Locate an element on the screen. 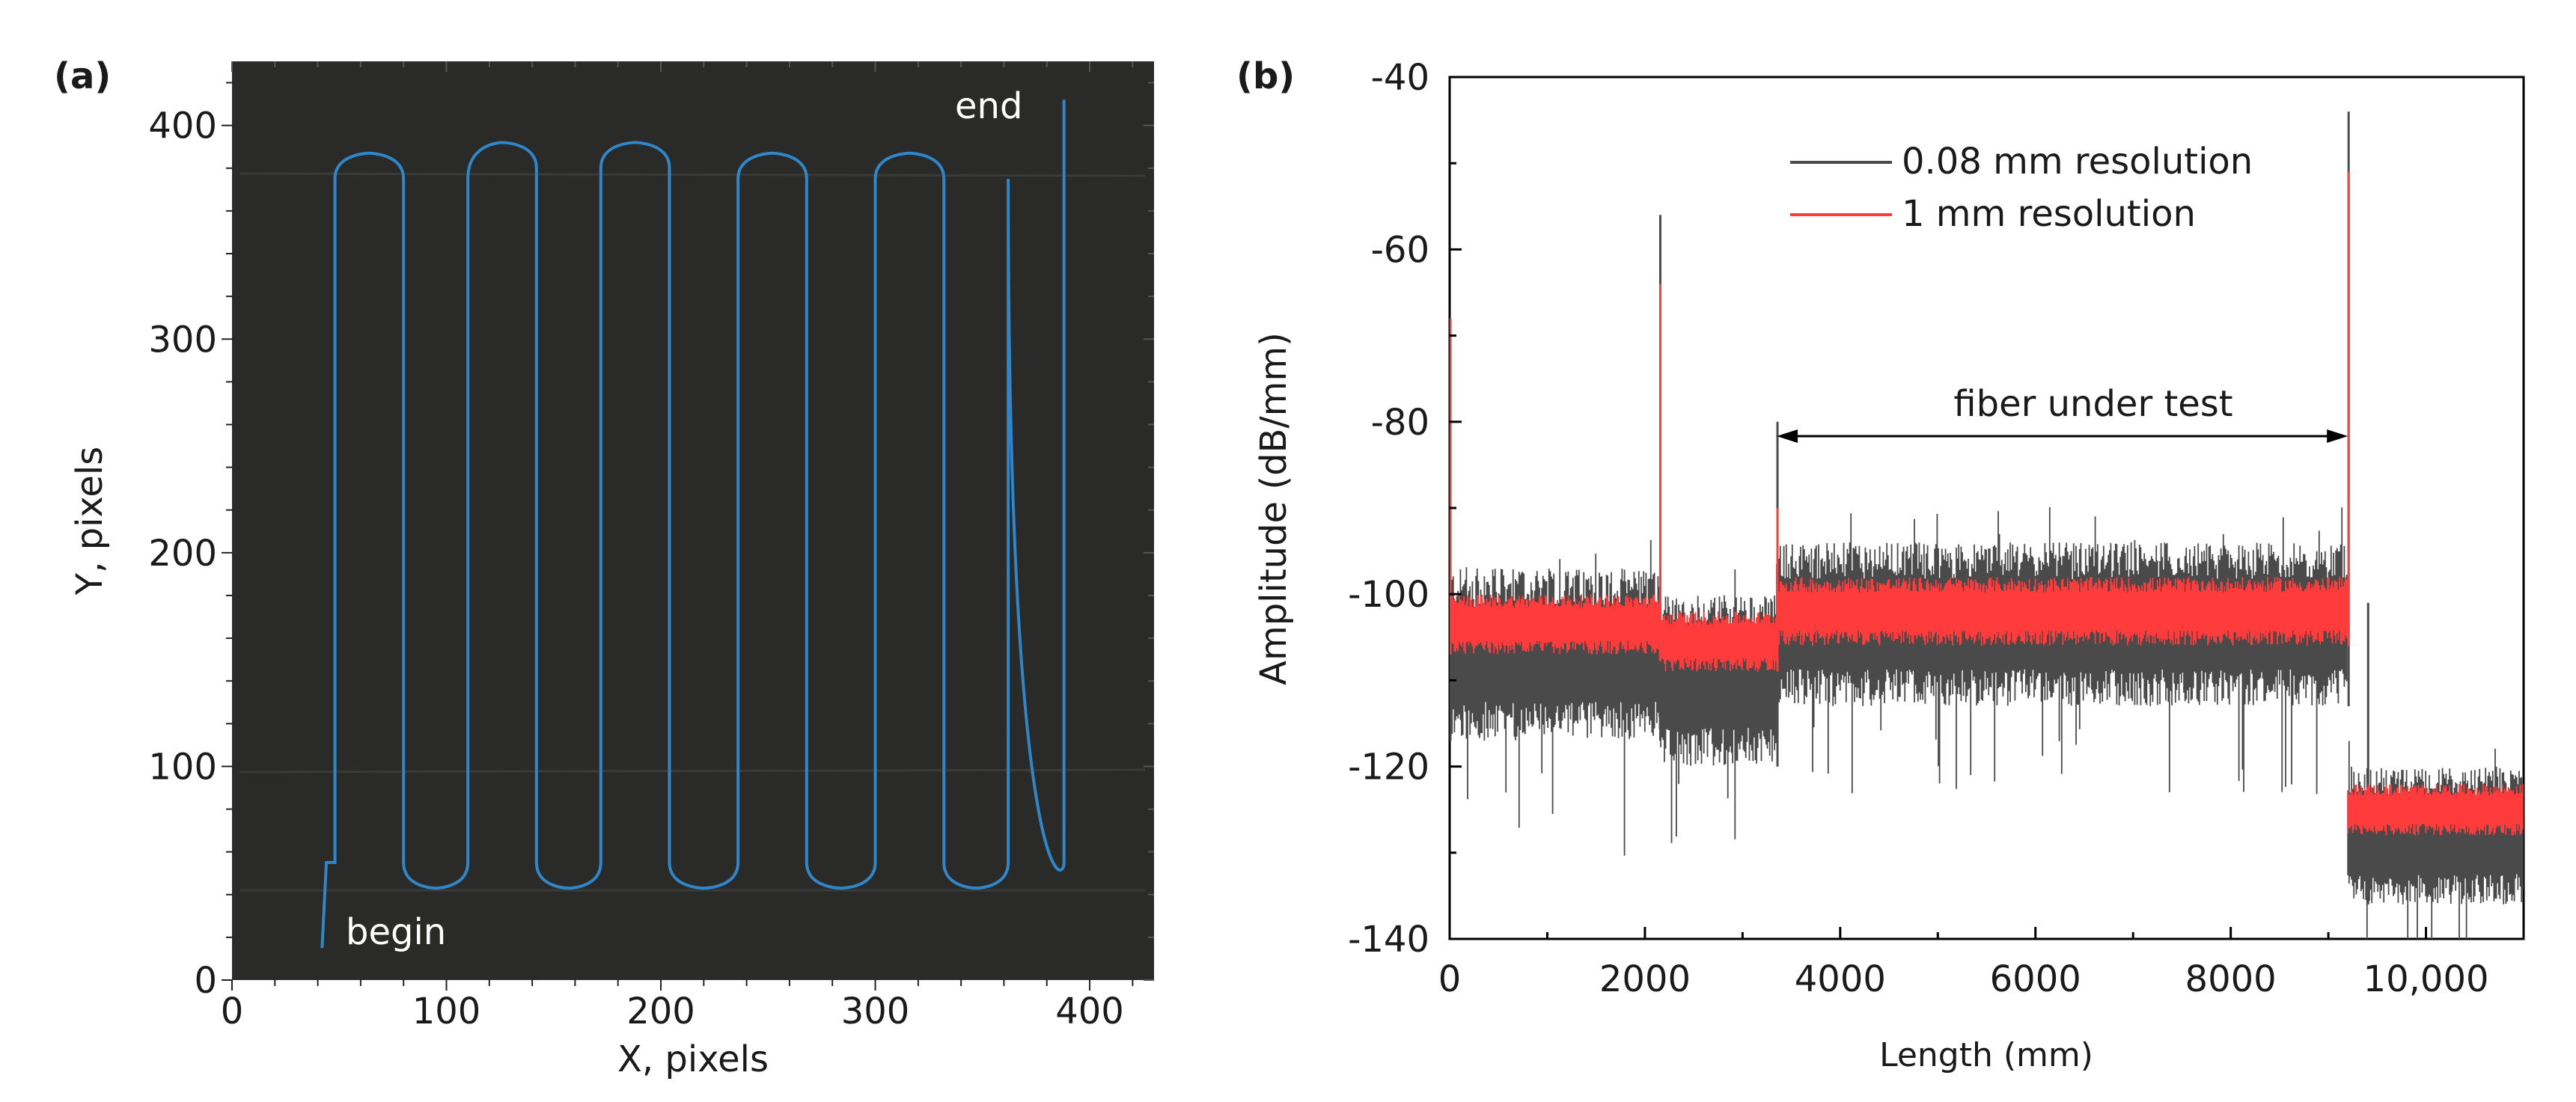  x-tick-label: 2000 is located at coordinates (1645, 979).